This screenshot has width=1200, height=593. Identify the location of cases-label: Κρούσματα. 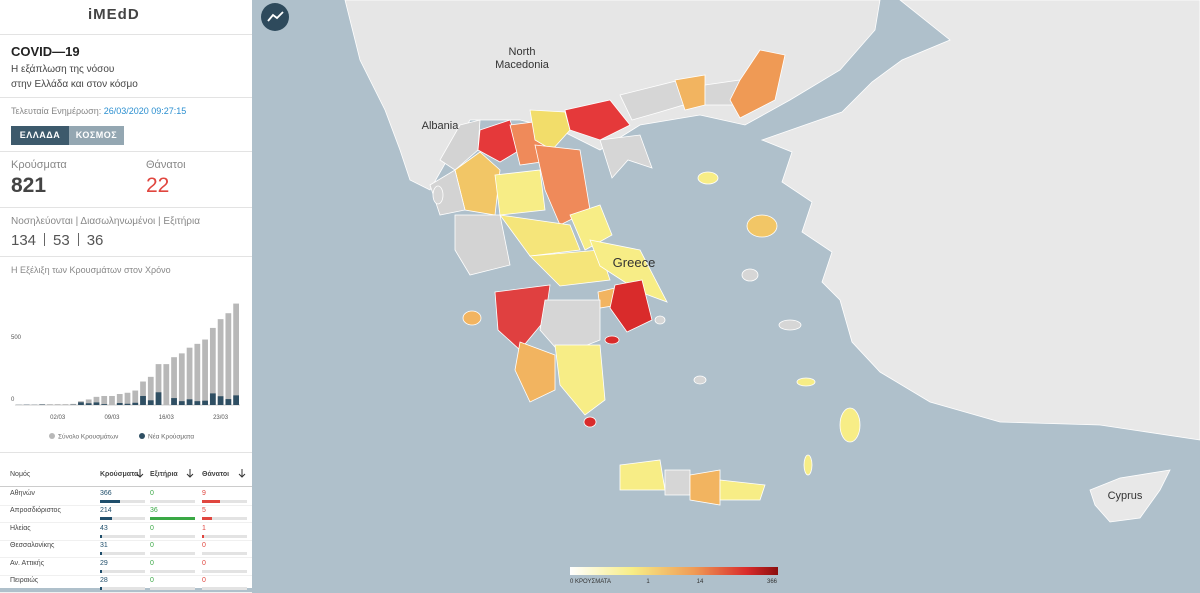
(39, 165).